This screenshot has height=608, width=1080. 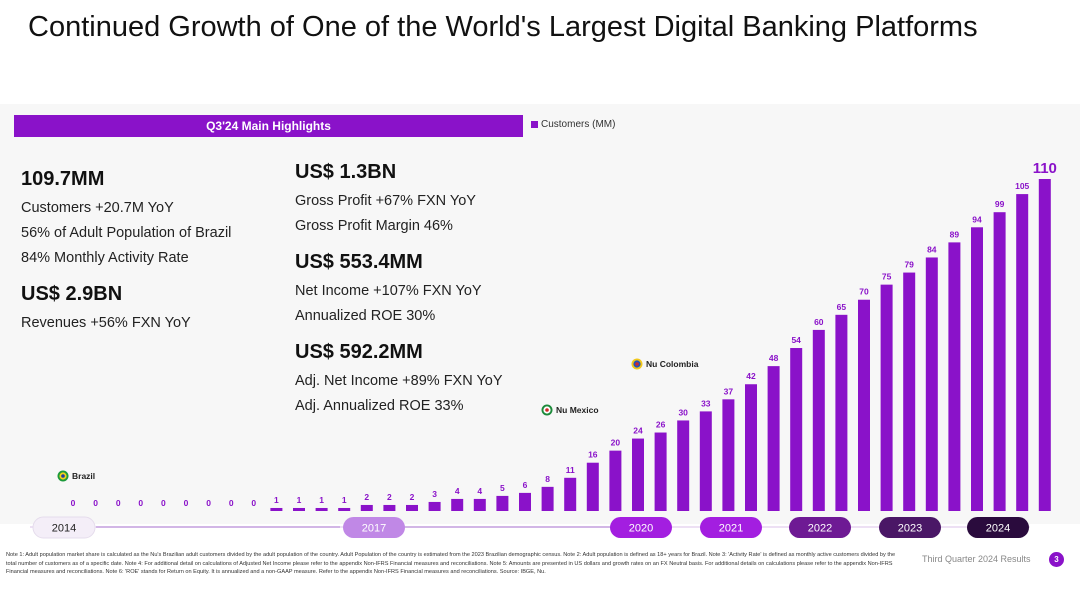 I want to click on data-label-12: 1, so click(x=344, y=500).